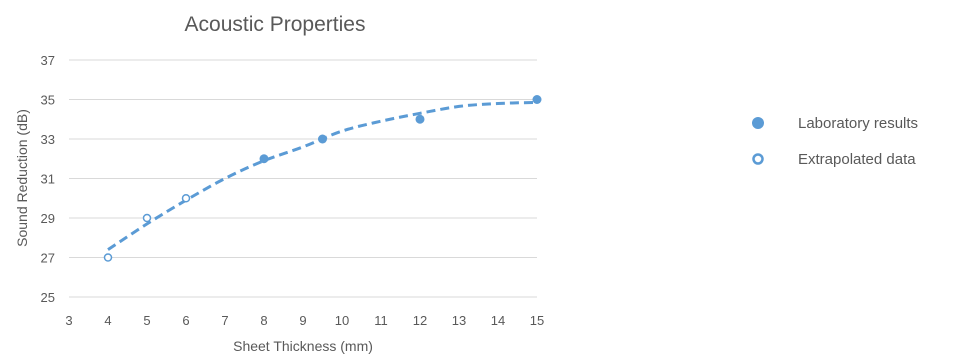 The width and height of the screenshot is (973, 354). Describe the element at coordinates (342, 320) in the screenshot. I see `x-tick-label: 10` at that location.